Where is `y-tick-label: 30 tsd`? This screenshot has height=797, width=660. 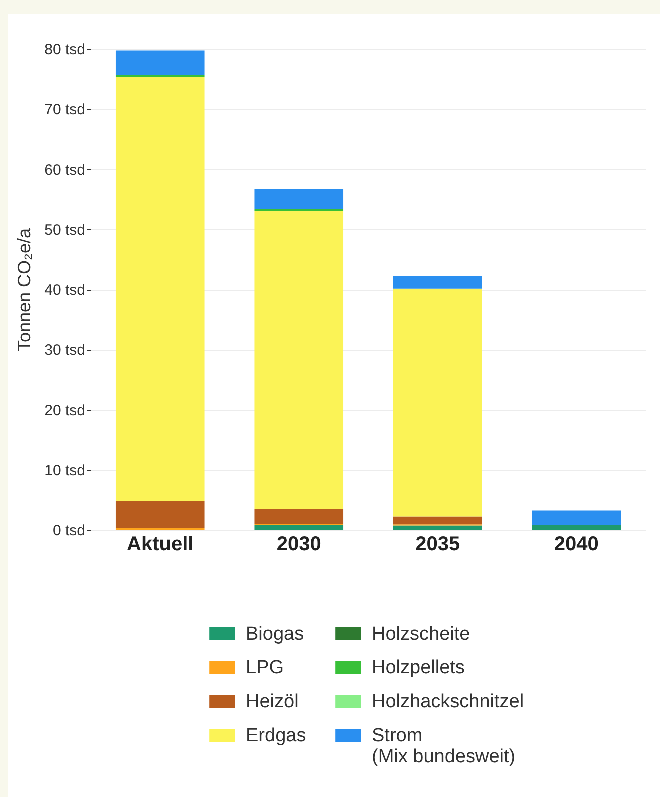 y-tick-label: 30 tsd is located at coordinates (65, 351).